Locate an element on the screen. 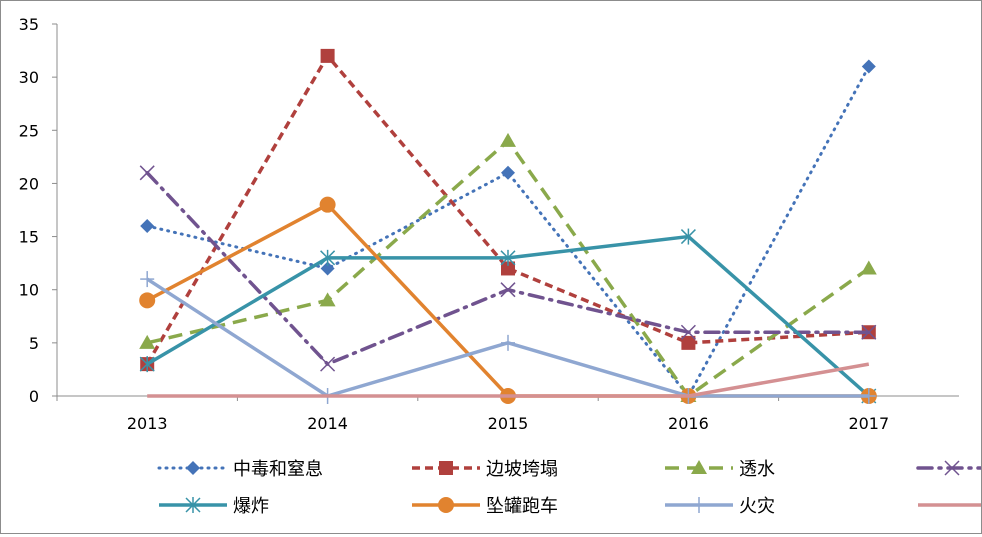 The height and width of the screenshot is (537, 982). x-tick-label: 2015 is located at coordinates (508, 423).